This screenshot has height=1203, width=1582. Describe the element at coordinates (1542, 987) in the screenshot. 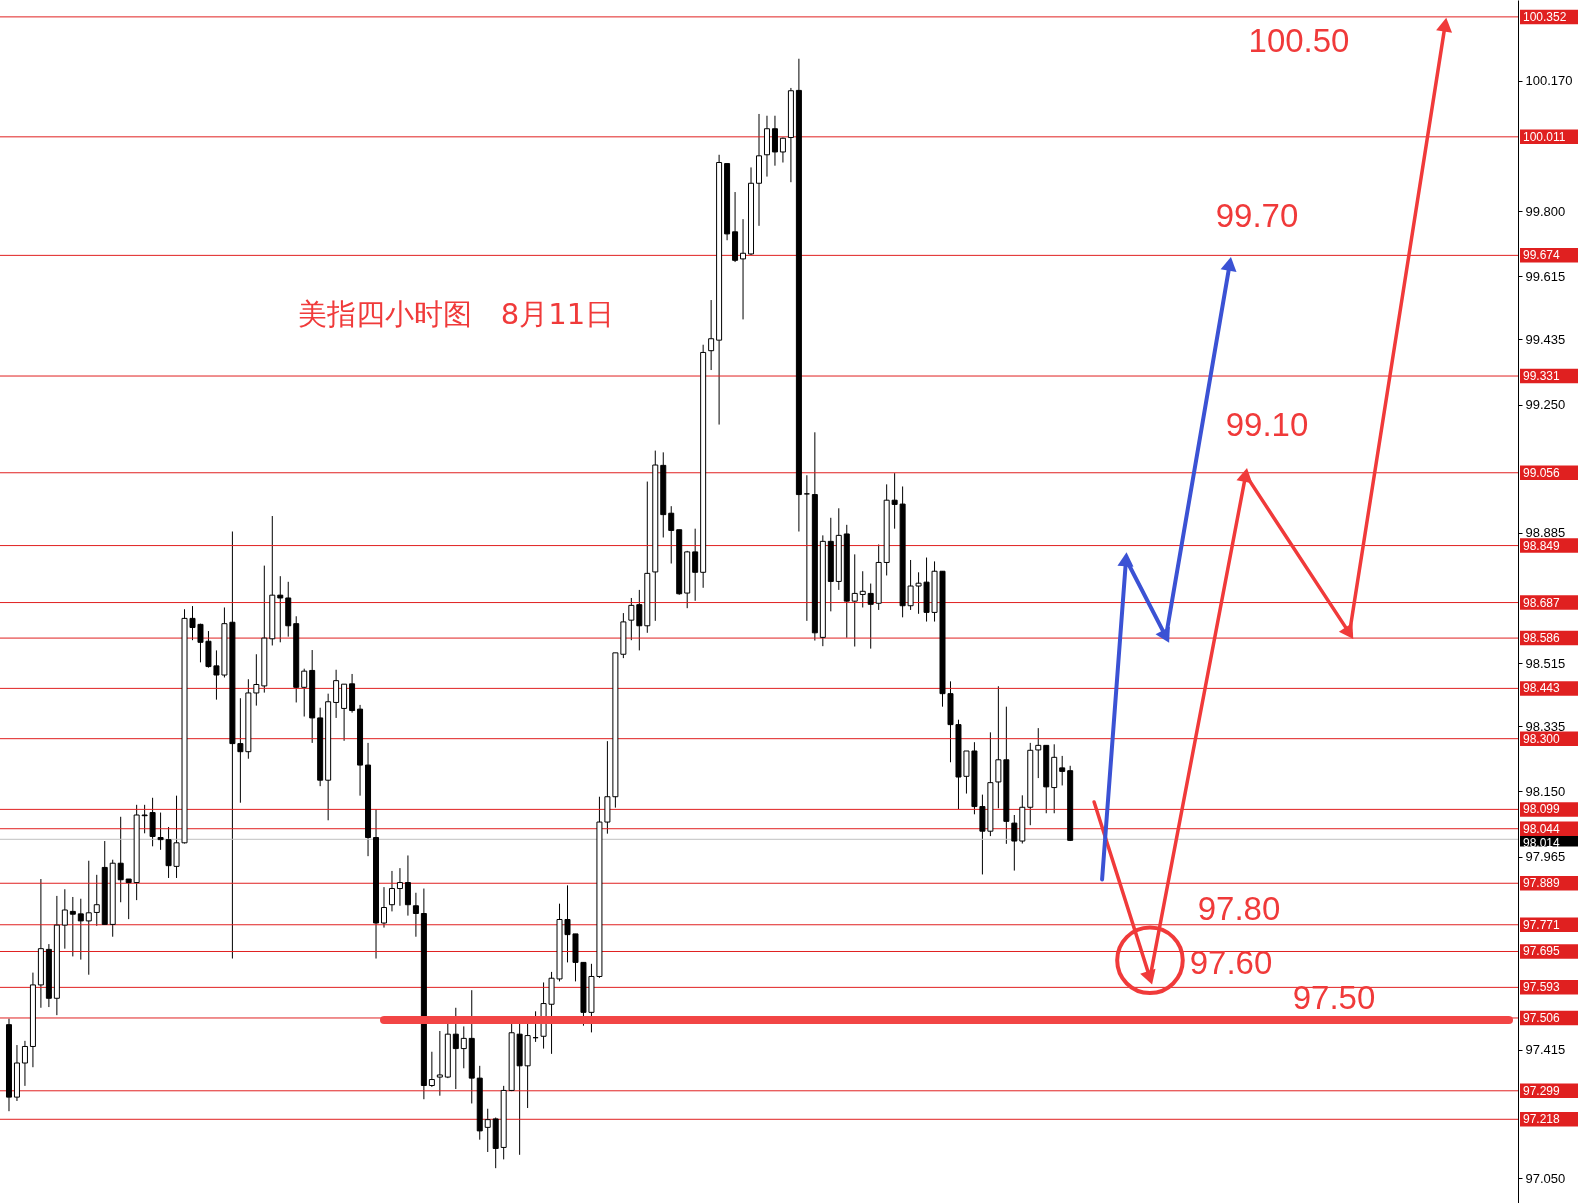

I see `ref-line-label: 97.593` at that location.